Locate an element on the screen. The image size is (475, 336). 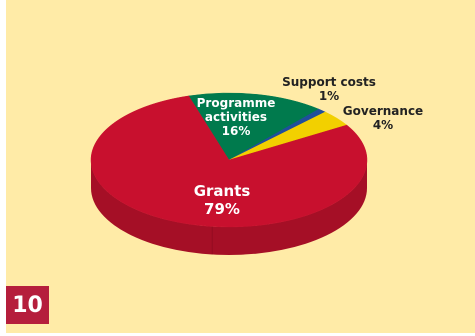
label-support-costs-value: 1% is located at coordinates (329, 96).